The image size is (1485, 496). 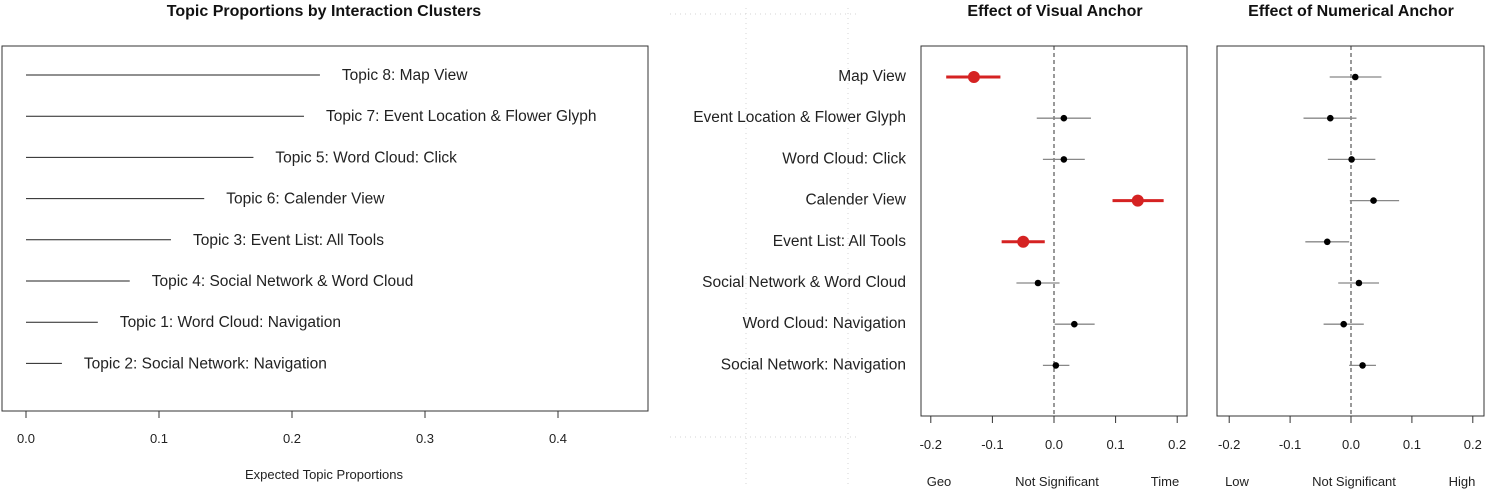 What do you see at coordinates (855, 200) in the screenshot?
I see `effect-row-label-4: Calender View` at bounding box center [855, 200].